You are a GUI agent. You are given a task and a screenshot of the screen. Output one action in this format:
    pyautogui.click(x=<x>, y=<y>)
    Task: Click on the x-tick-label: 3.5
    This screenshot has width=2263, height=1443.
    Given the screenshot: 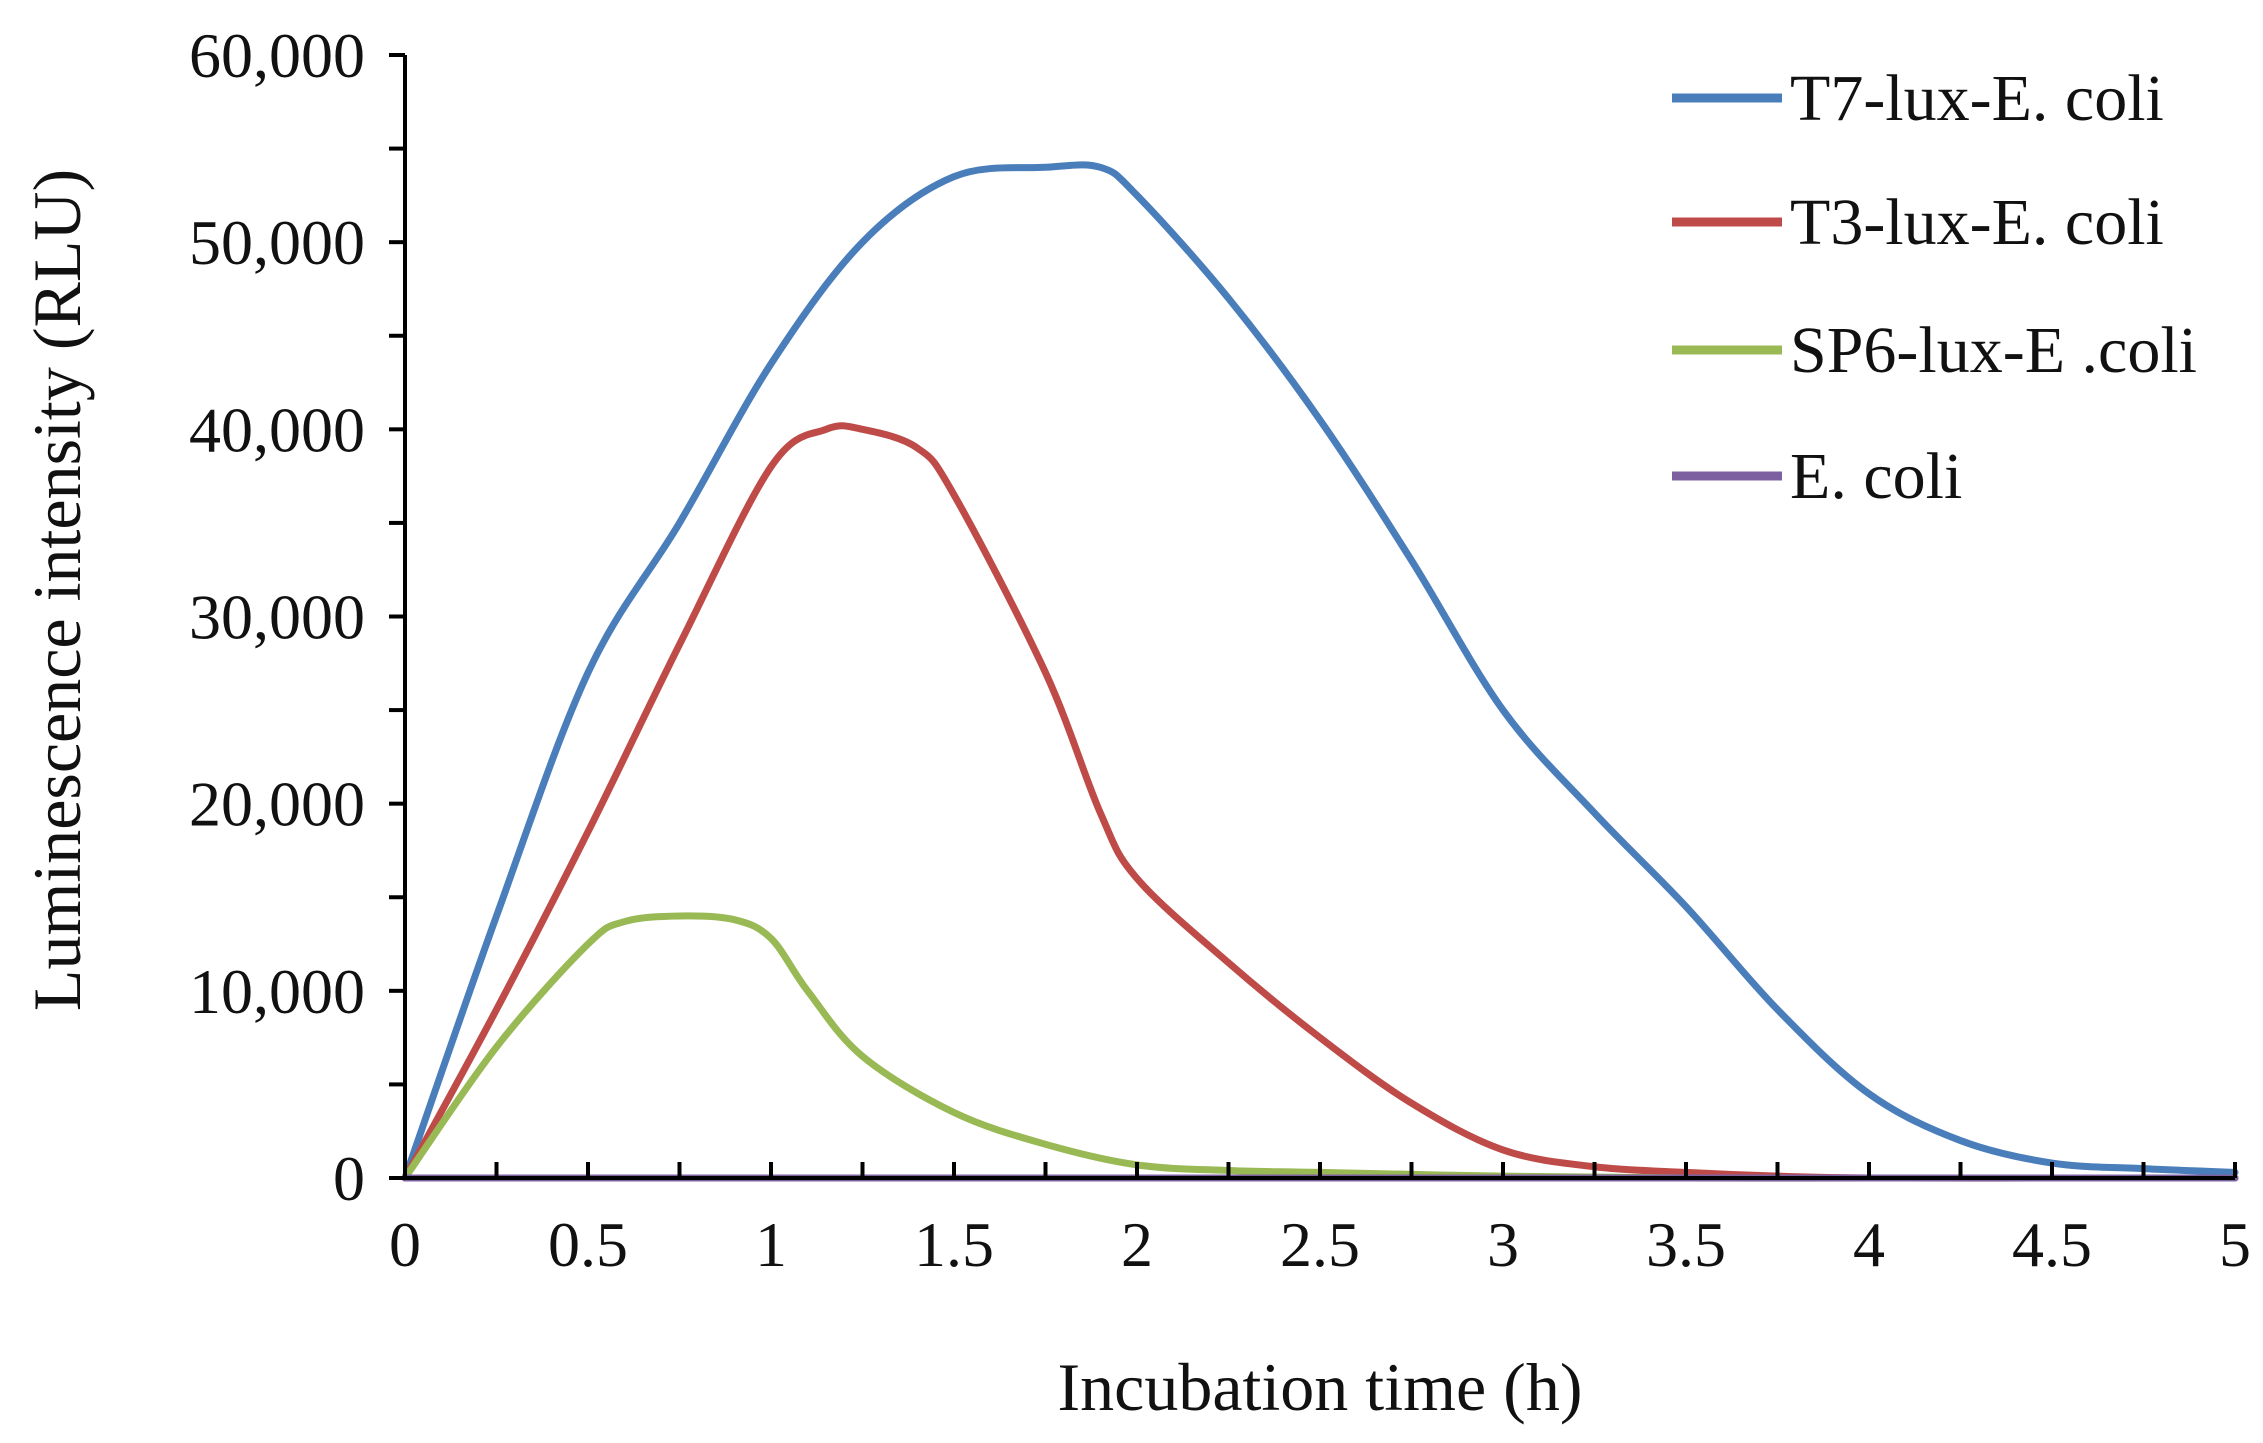 What is the action you would take?
    pyautogui.click(x=1686, y=1244)
    